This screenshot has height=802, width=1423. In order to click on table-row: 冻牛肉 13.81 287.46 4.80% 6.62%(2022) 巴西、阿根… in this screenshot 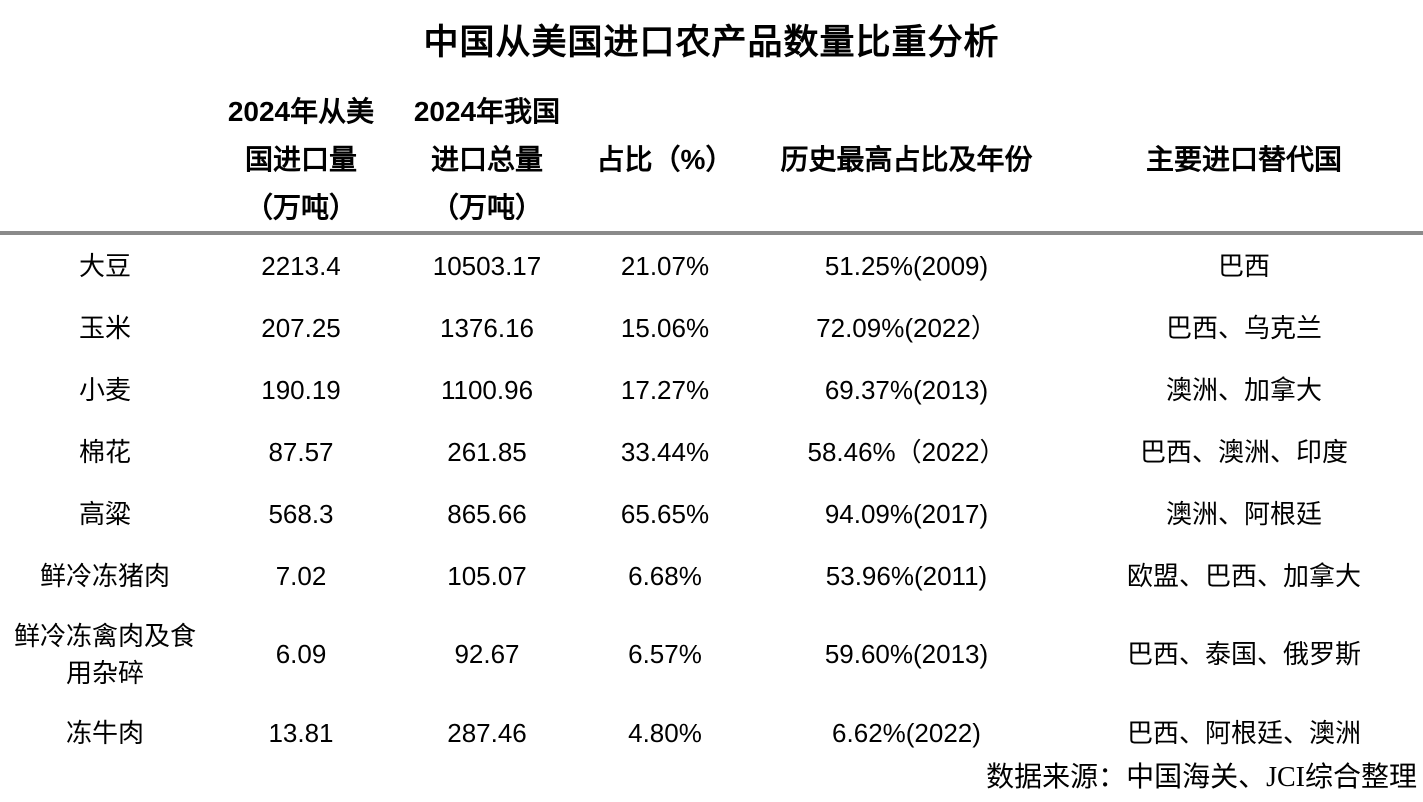, I will do `click(711, 733)`.